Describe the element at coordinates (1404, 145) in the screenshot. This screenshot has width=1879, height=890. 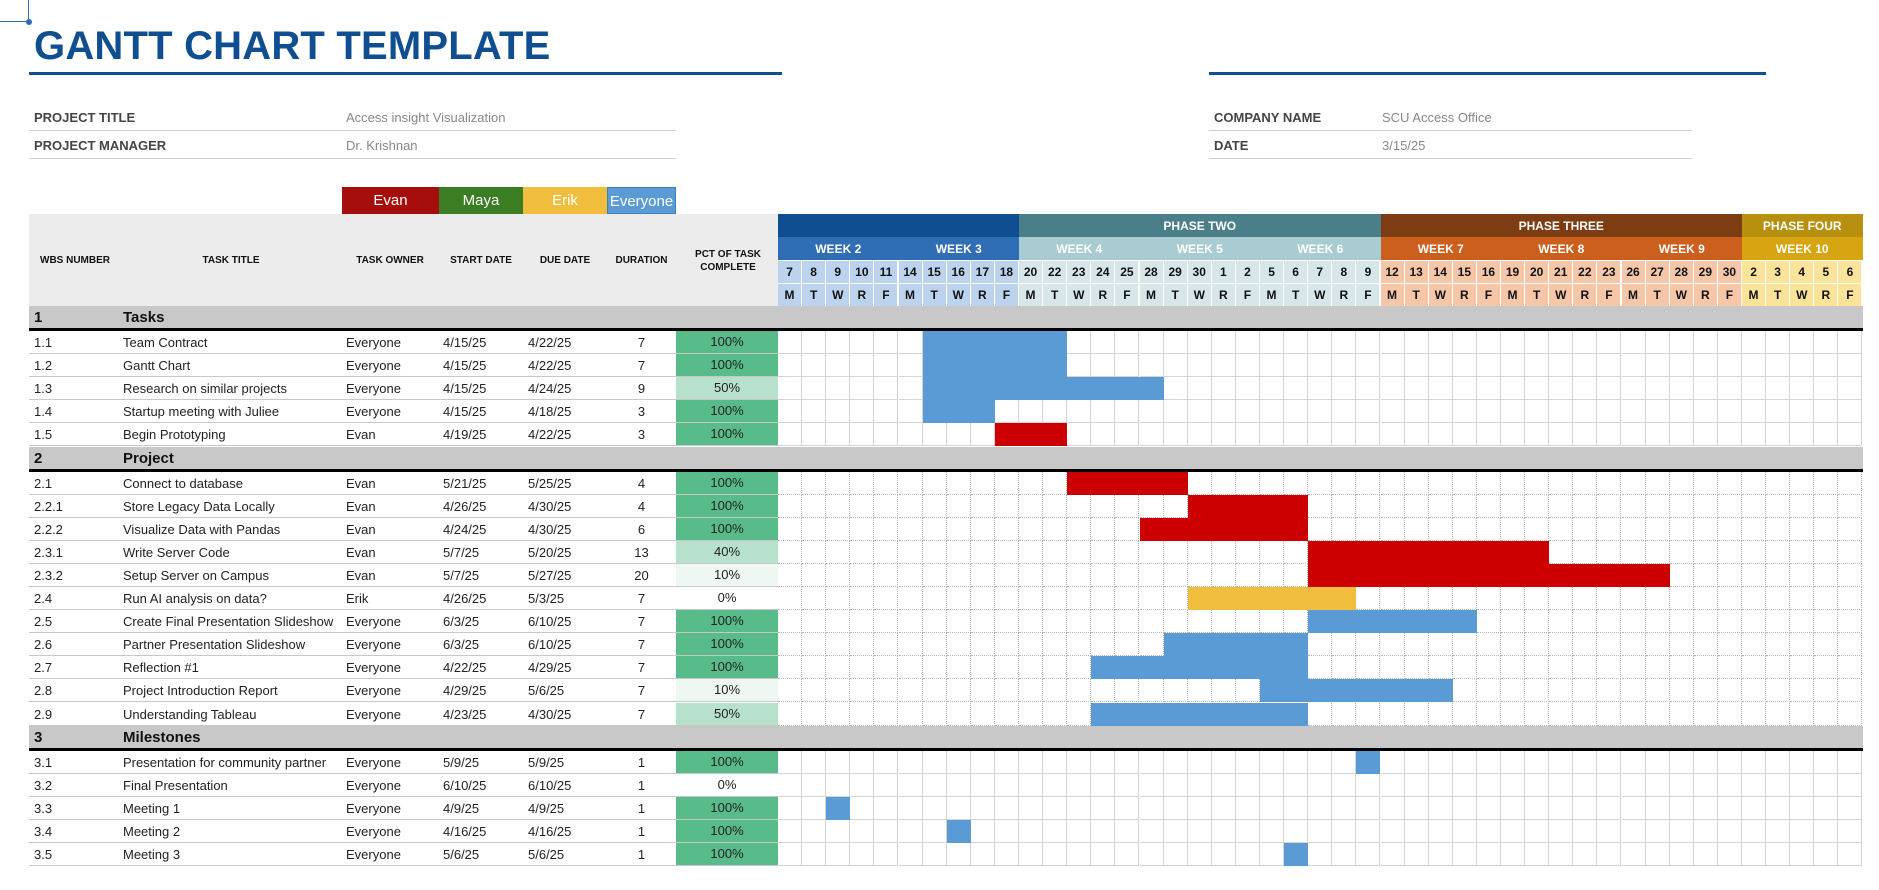
I see `date-value: 3/15/25` at that location.